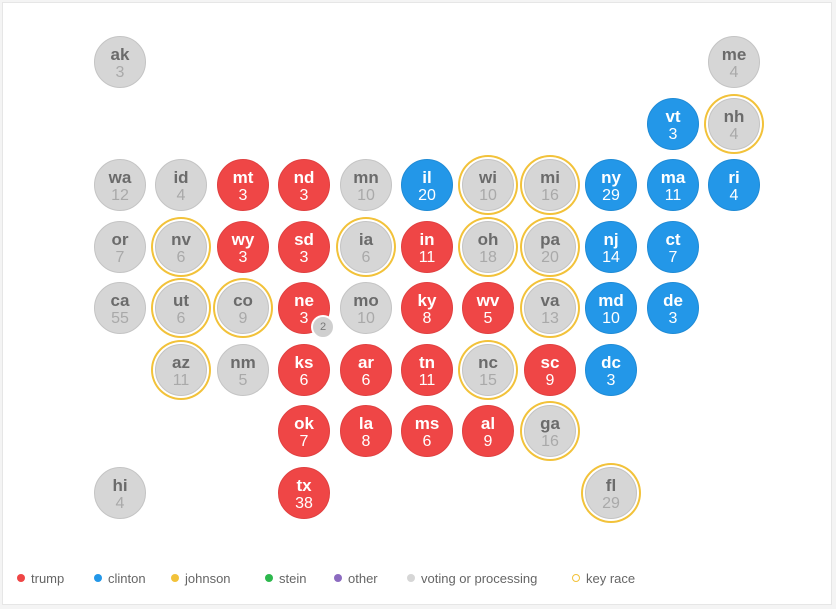  What do you see at coordinates (488, 247) in the screenshot?
I see `state-oh: oh 18` at bounding box center [488, 247].